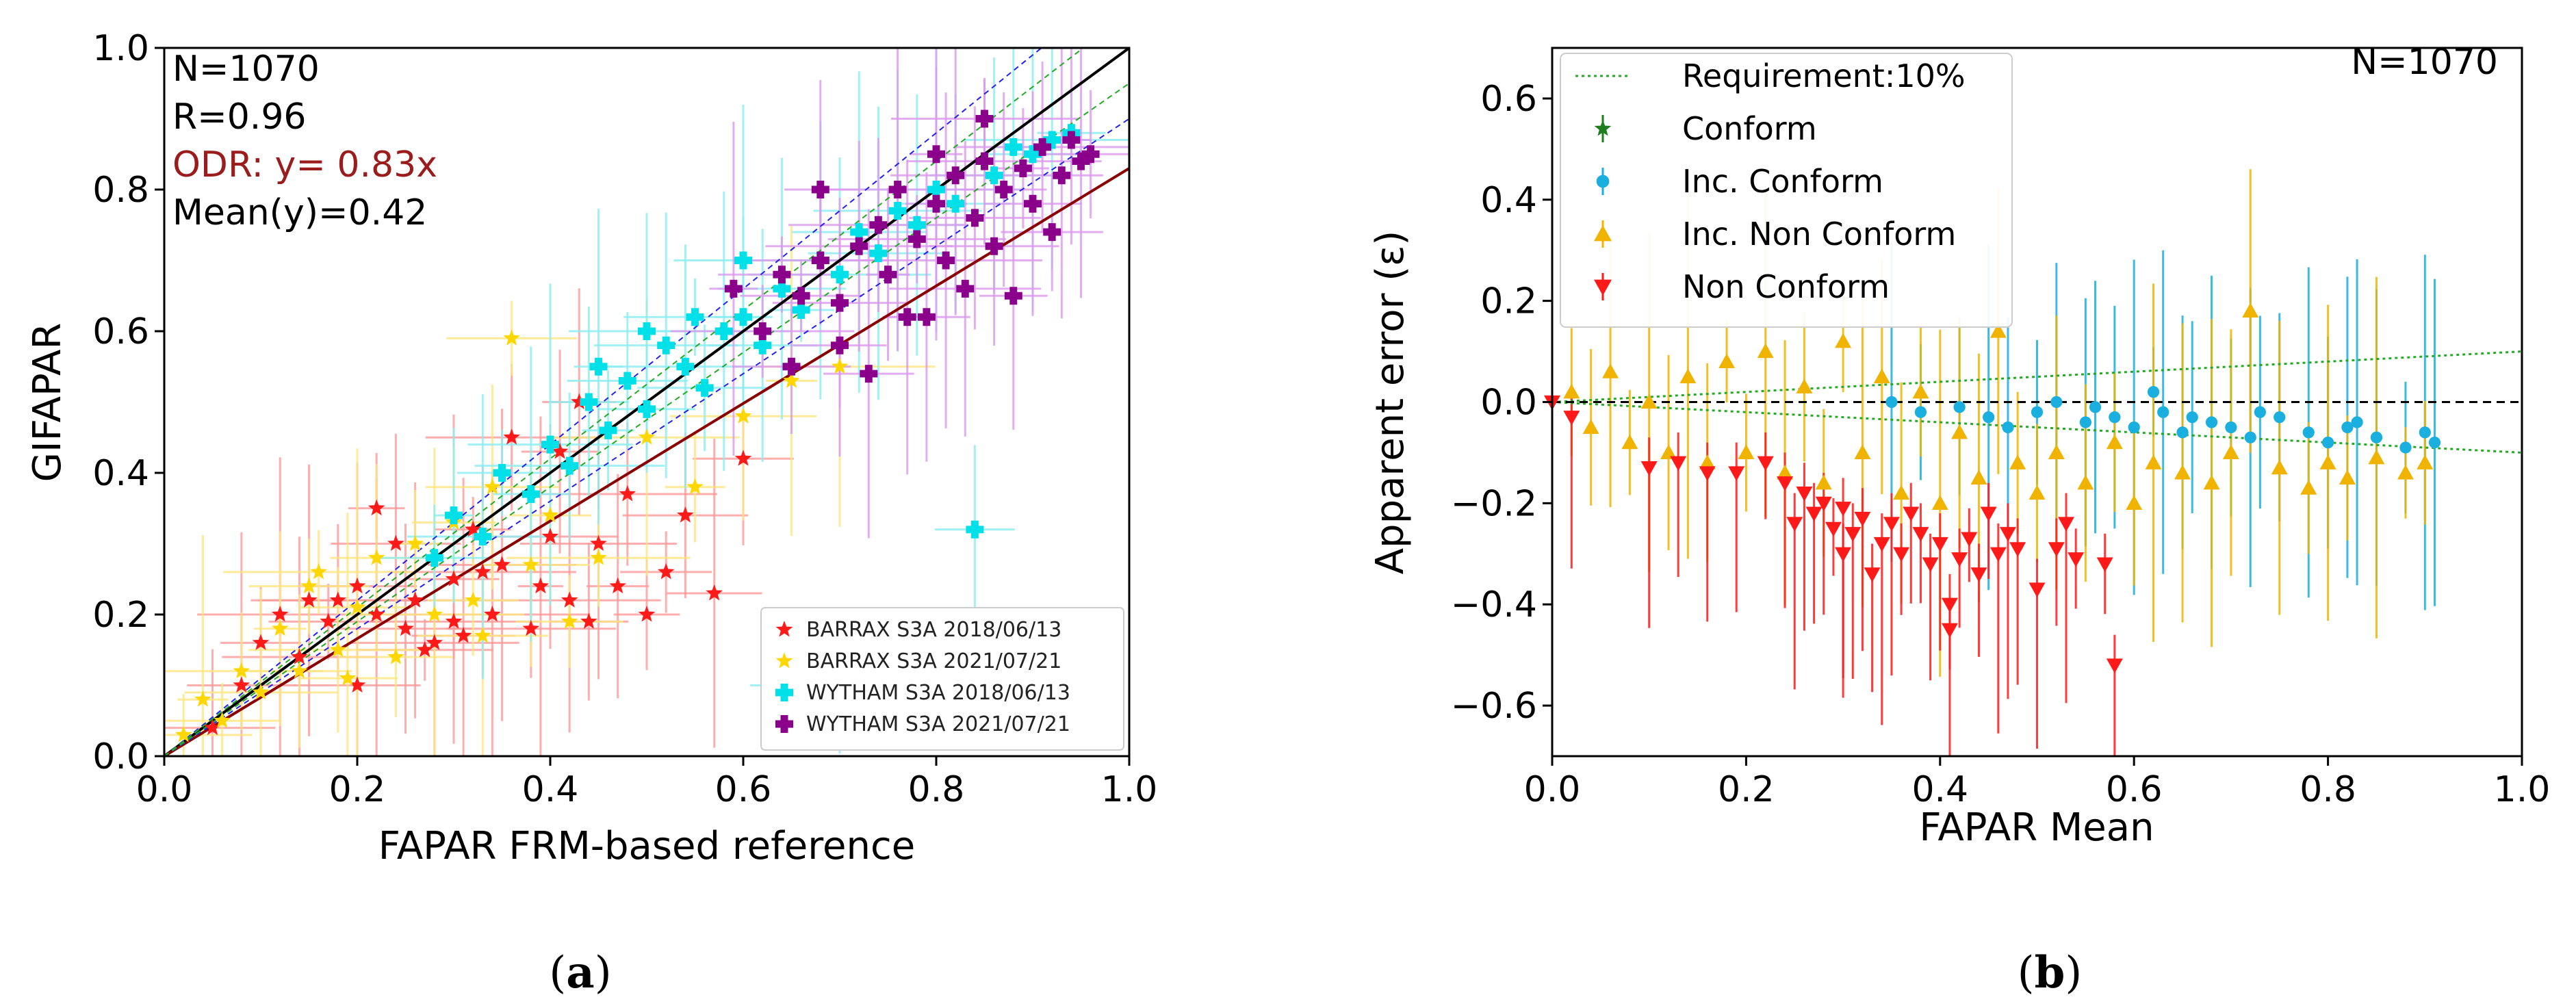  I want to click on legend-label: Inc. Conform, so click(1783, 181).